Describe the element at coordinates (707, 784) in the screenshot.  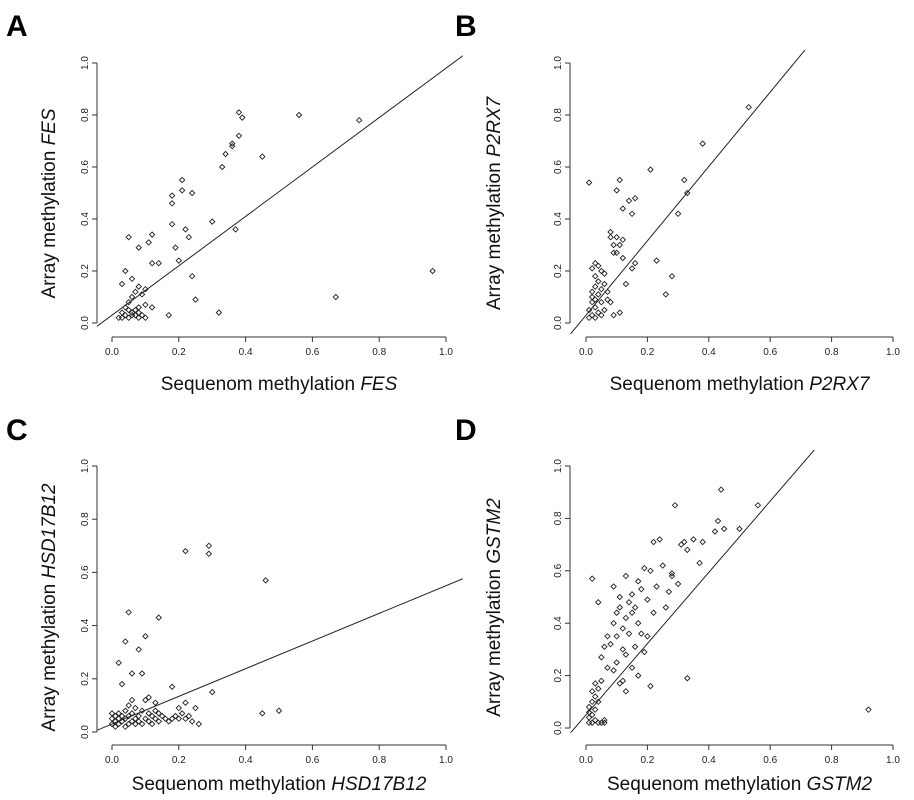
I see `x-axis-label-prefix: Sequenom methylation` at that location.